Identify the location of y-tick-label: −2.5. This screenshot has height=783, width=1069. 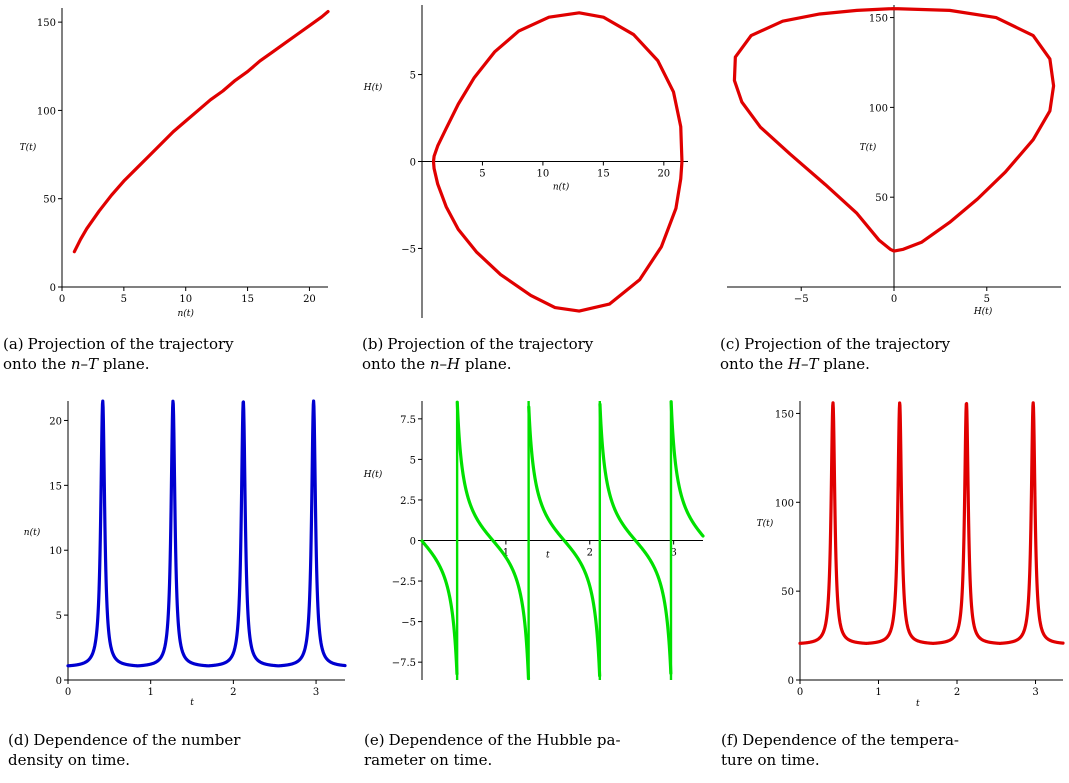
(404, 582).